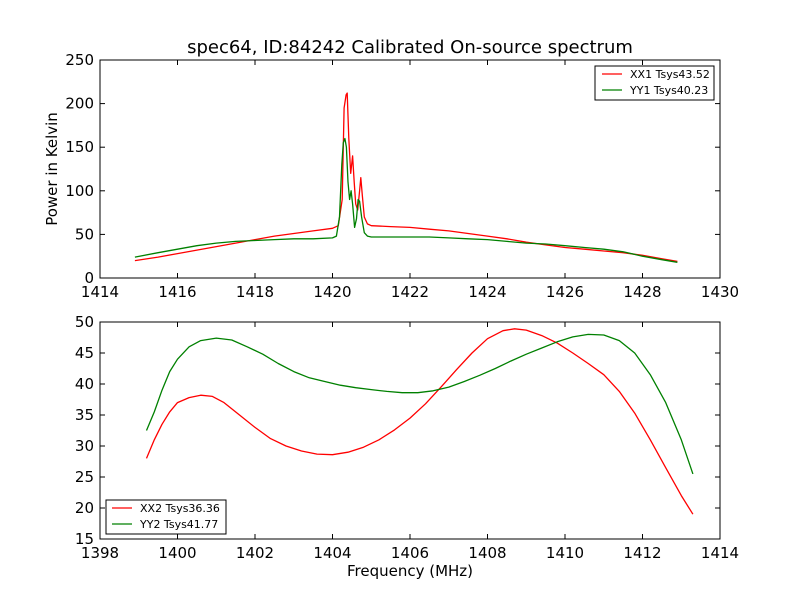  Describe the element at coordinates (79, 104) in the screenshot. I see `top-chart-y-tick-label: 200` at that location.